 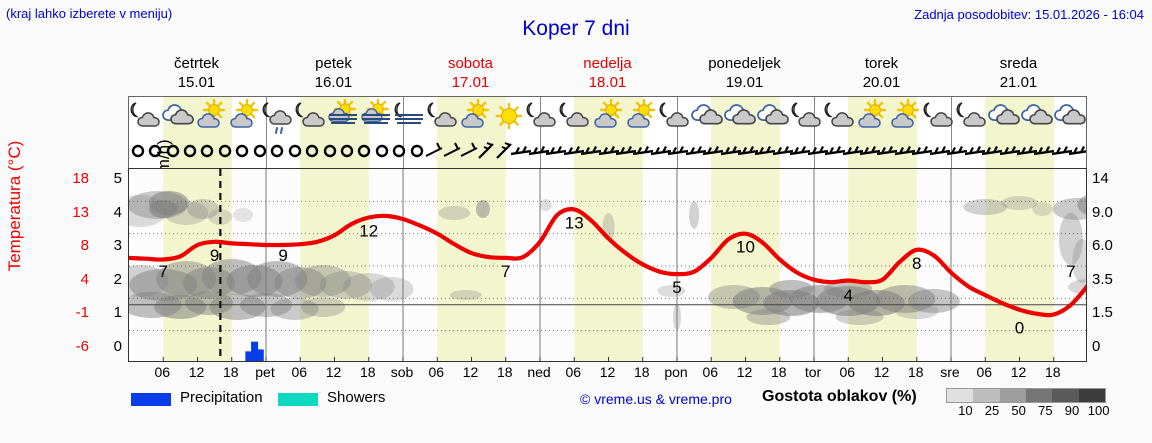 I want to click on temperature-label: 12, so click(x=368, y=231).